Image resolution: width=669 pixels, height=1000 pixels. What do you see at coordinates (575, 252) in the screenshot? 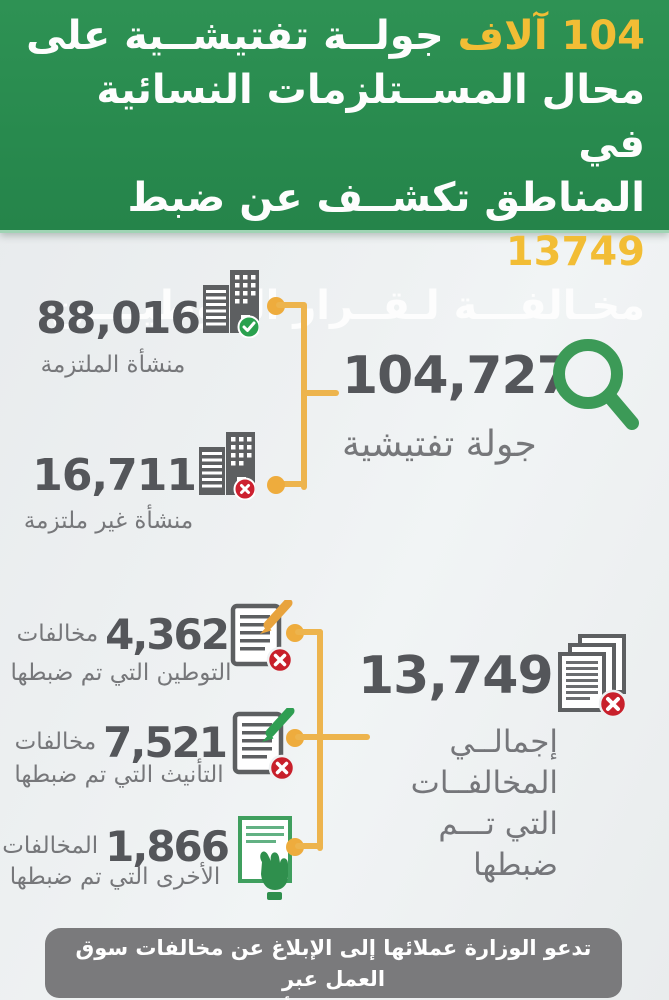
I see `headline-highlight-13749: 13749` at bounding box center [575, 252].